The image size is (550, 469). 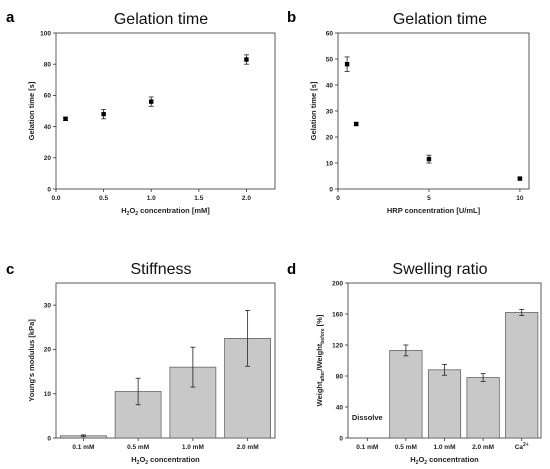 I want to click on x-tick-label: 1.0, so click(x=151, y=198).